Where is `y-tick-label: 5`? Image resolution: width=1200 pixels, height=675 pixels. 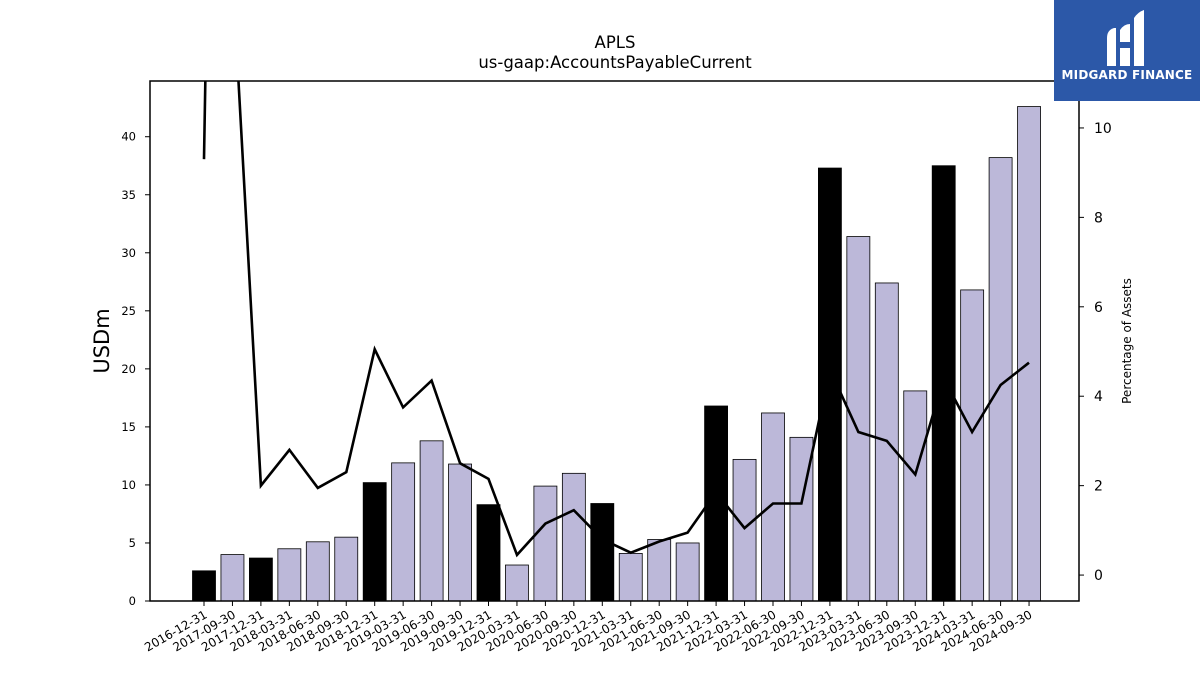 y-tick-label: 5 is located at coordinates (132, 543).